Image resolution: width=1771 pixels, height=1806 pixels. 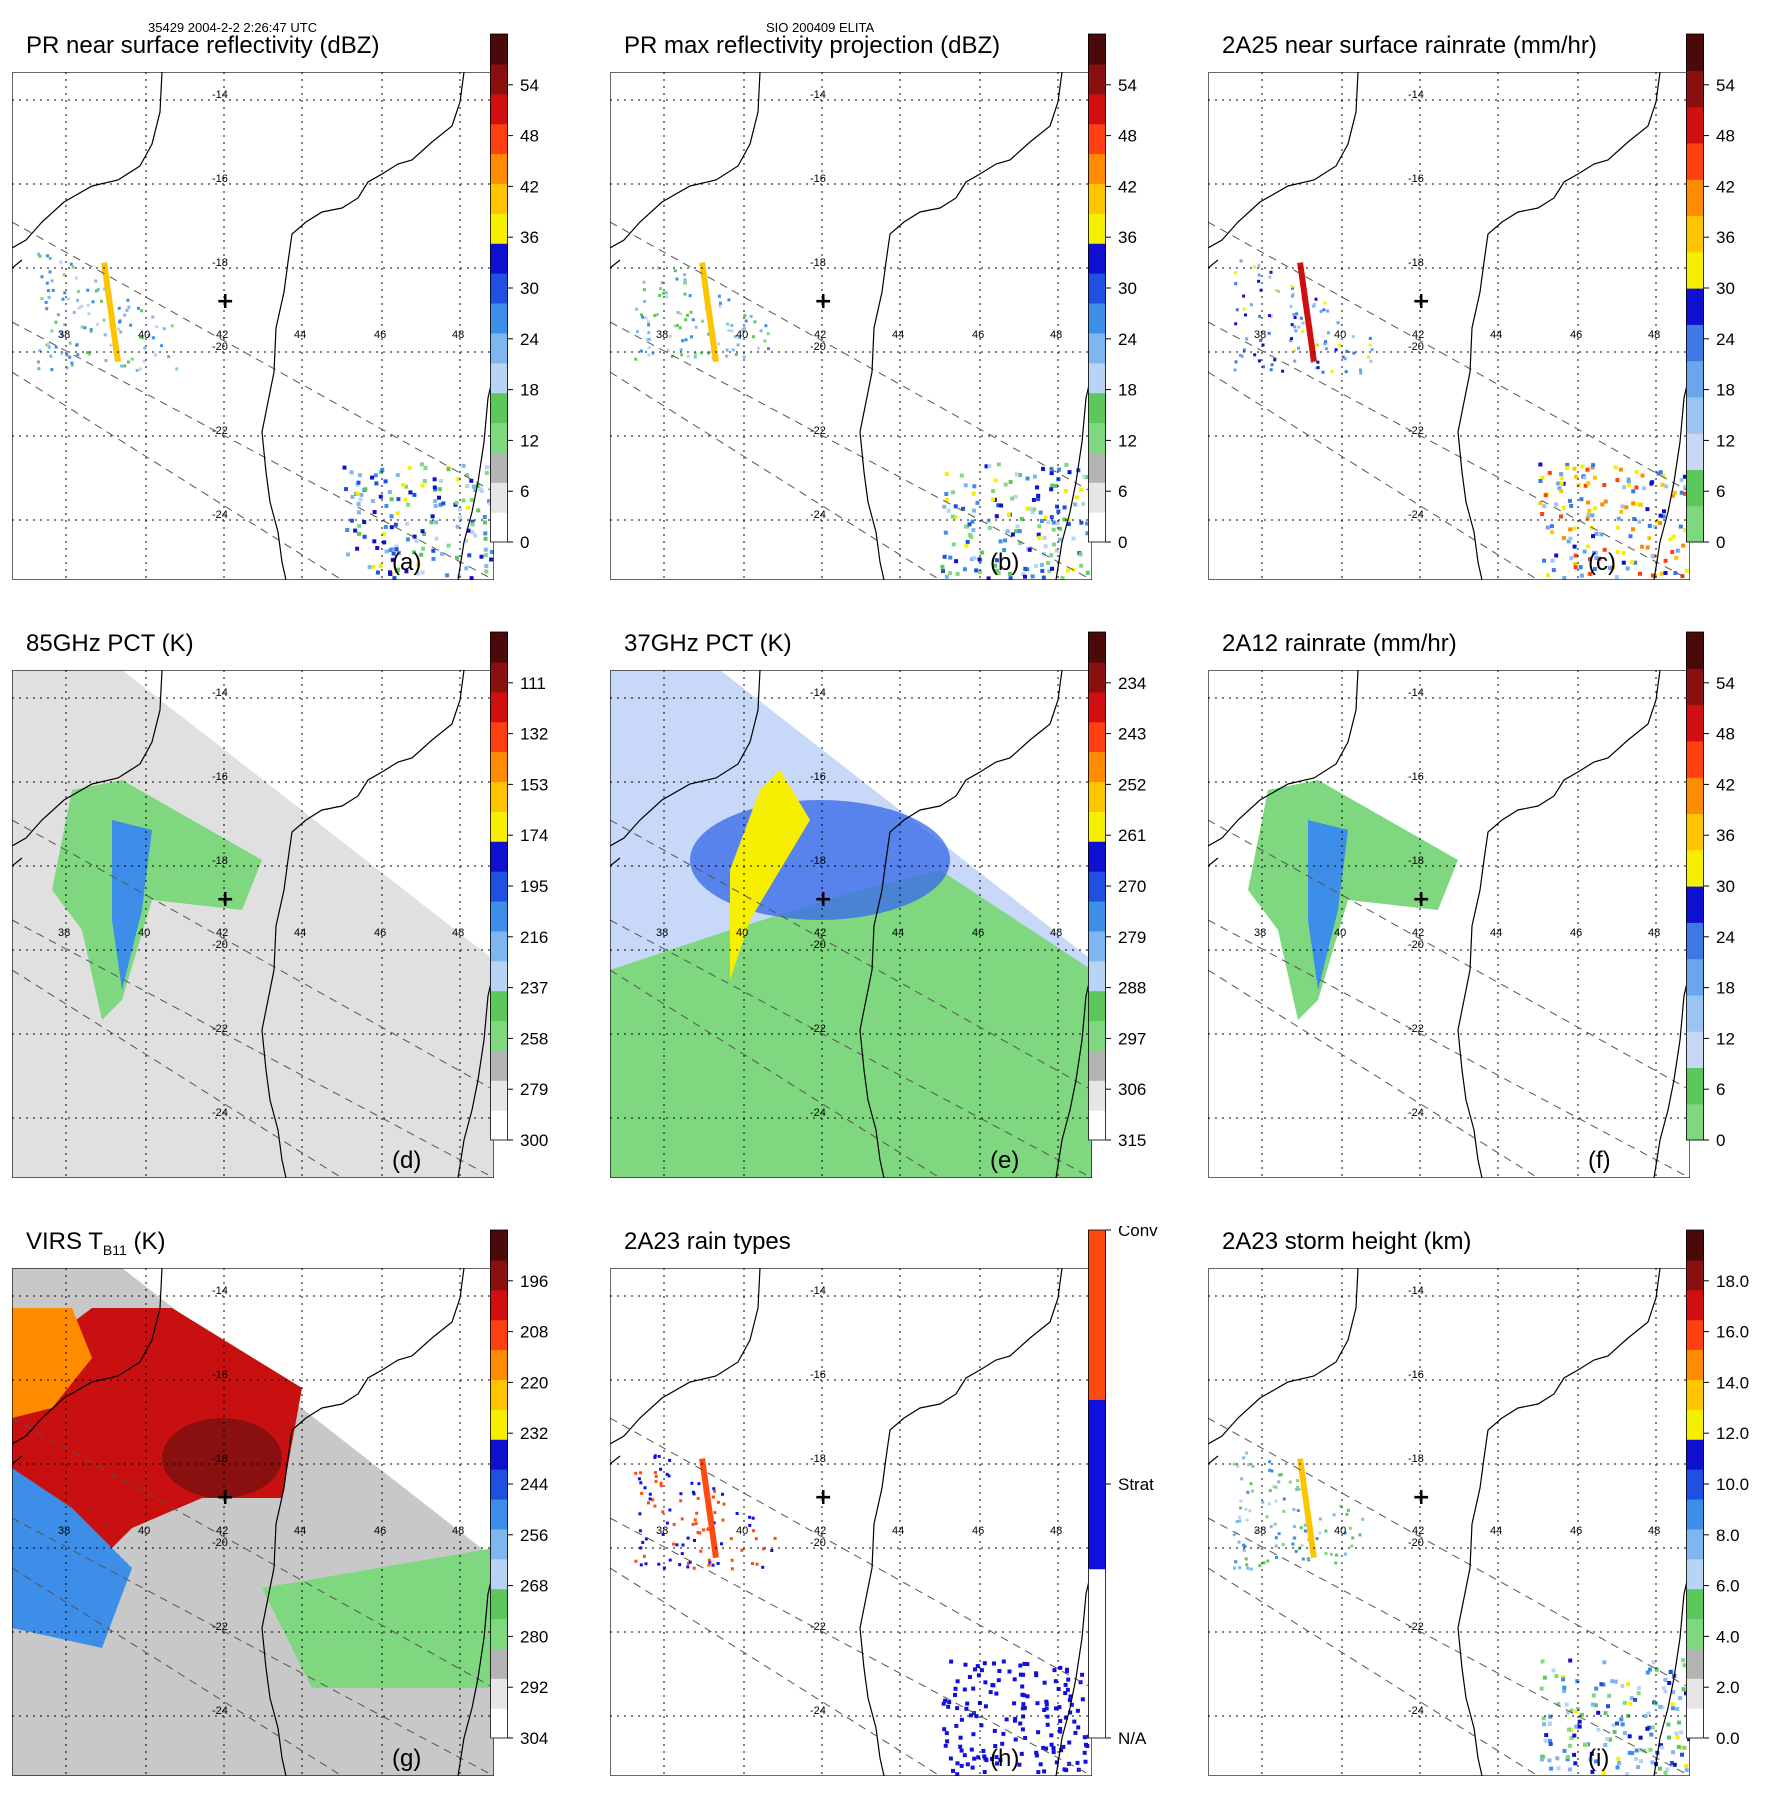 I want to click on colorbar-tick-label: 6, so click(x=1720, y=1089).